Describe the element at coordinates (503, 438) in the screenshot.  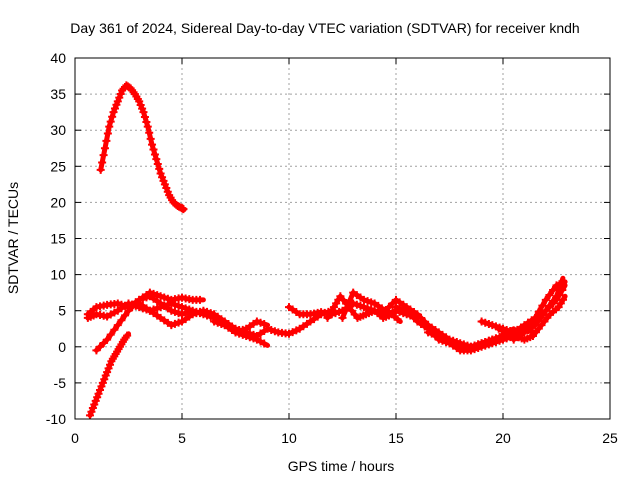
I see `x-tick-label: 20` at that location.